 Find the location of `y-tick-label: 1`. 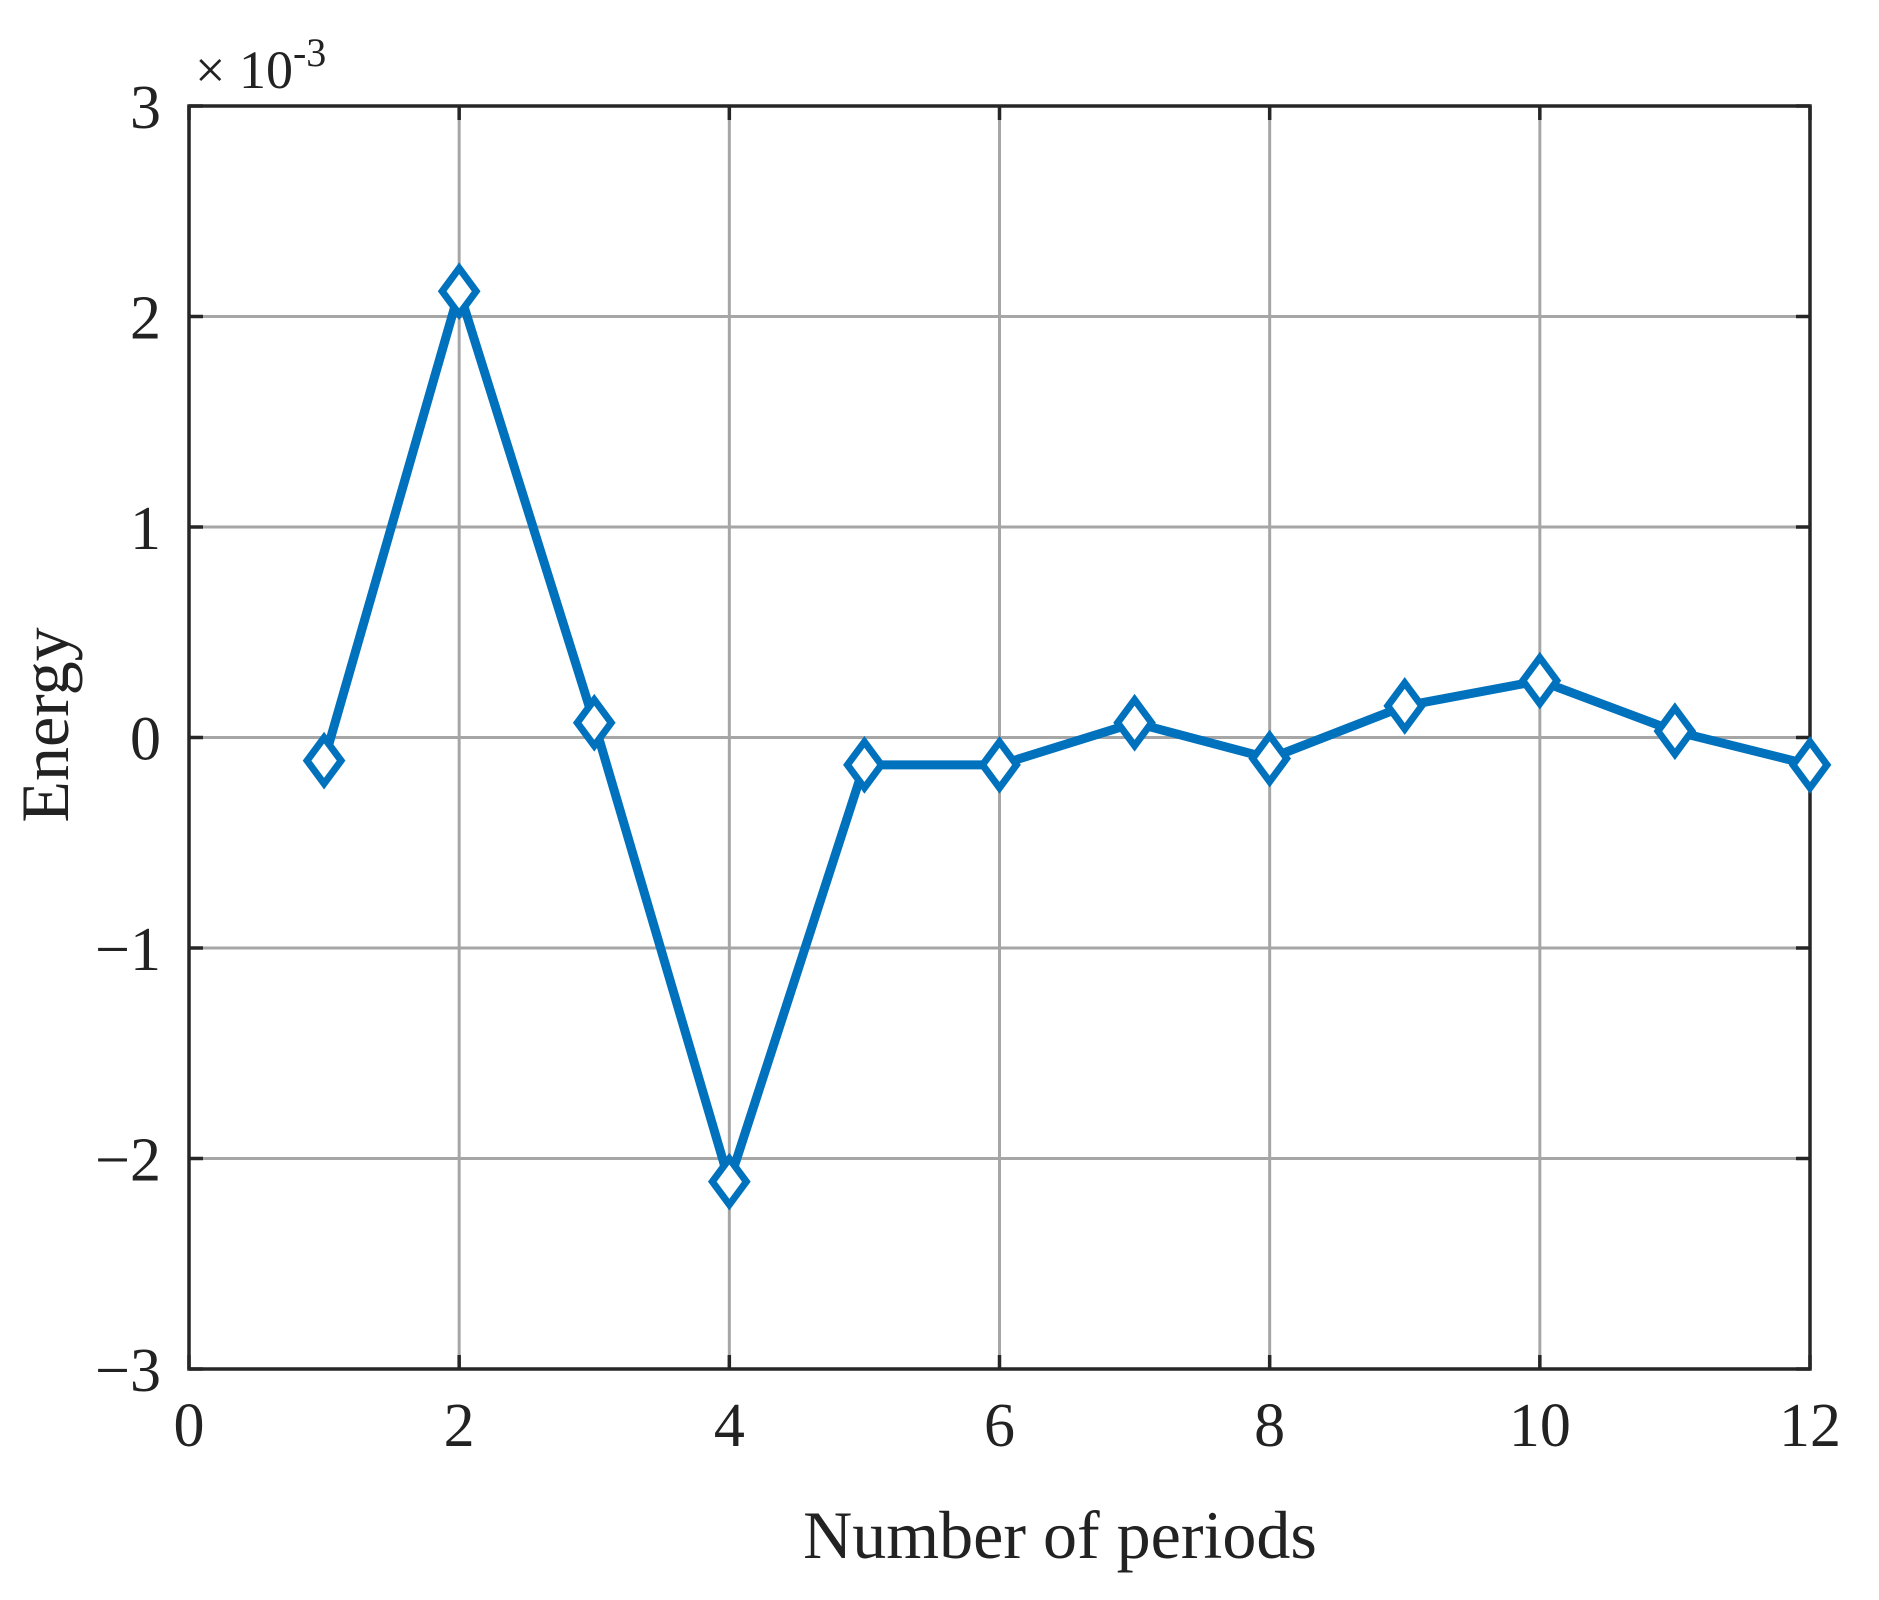

y-tick-label: 1 is located at coordinates (145, 529).